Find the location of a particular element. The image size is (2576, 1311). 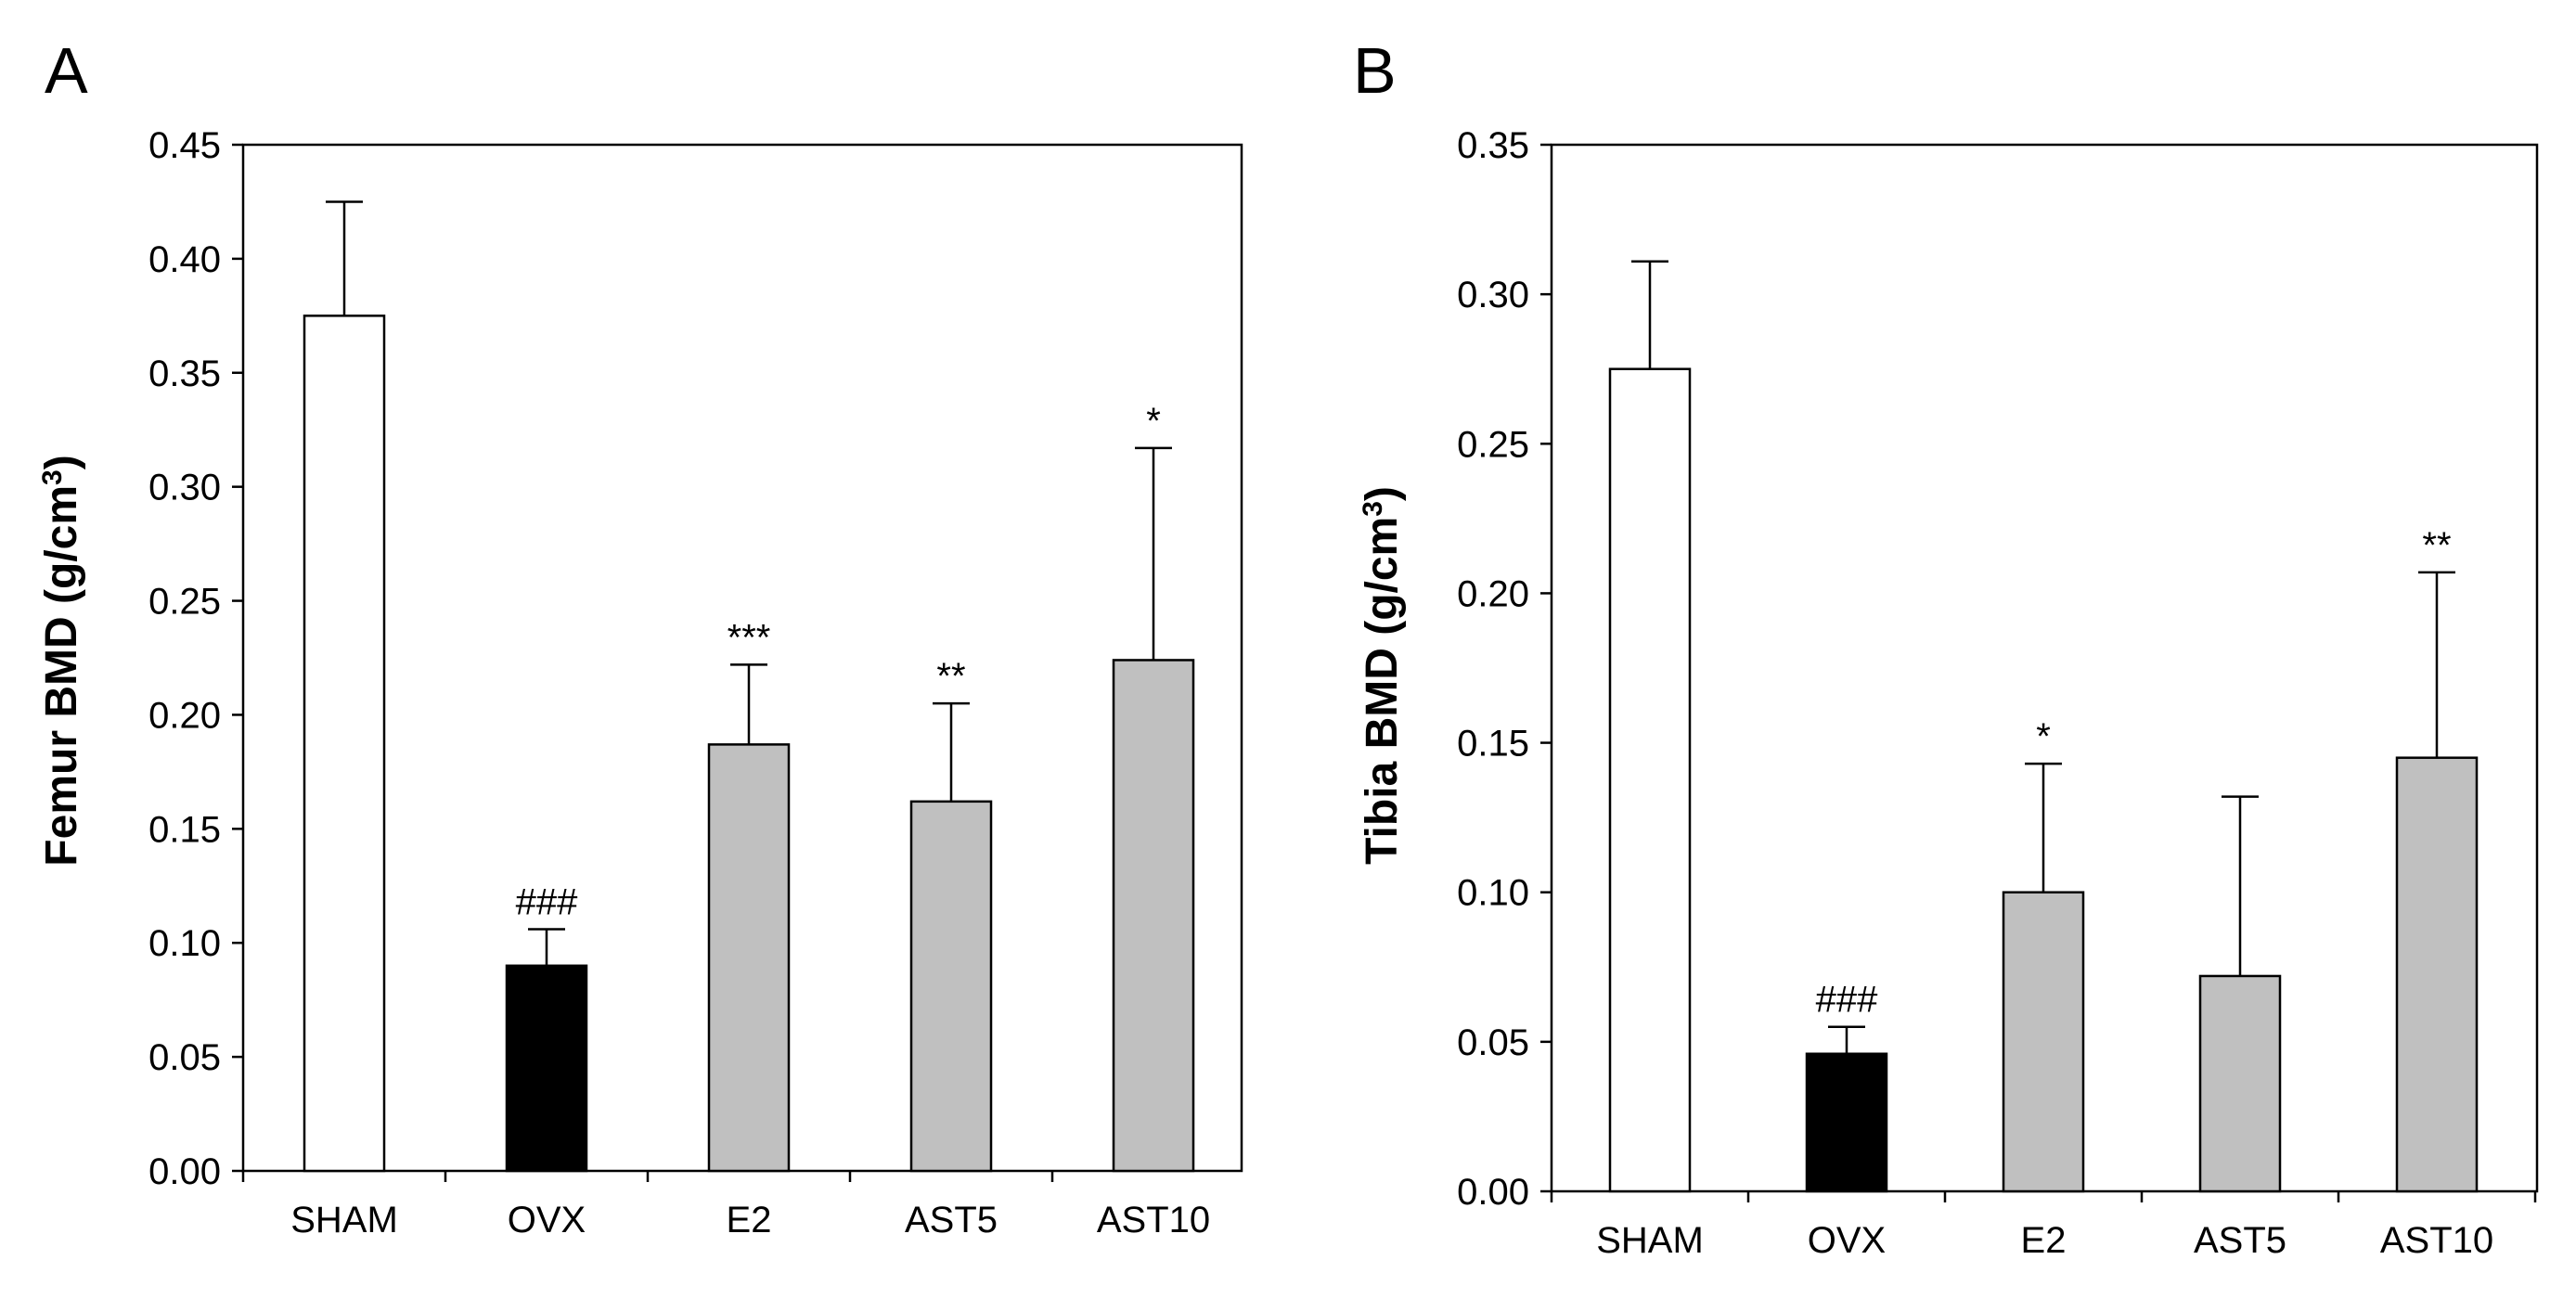

y-axis-label-b-sup: 3 is located at coordinates (1373, 509).